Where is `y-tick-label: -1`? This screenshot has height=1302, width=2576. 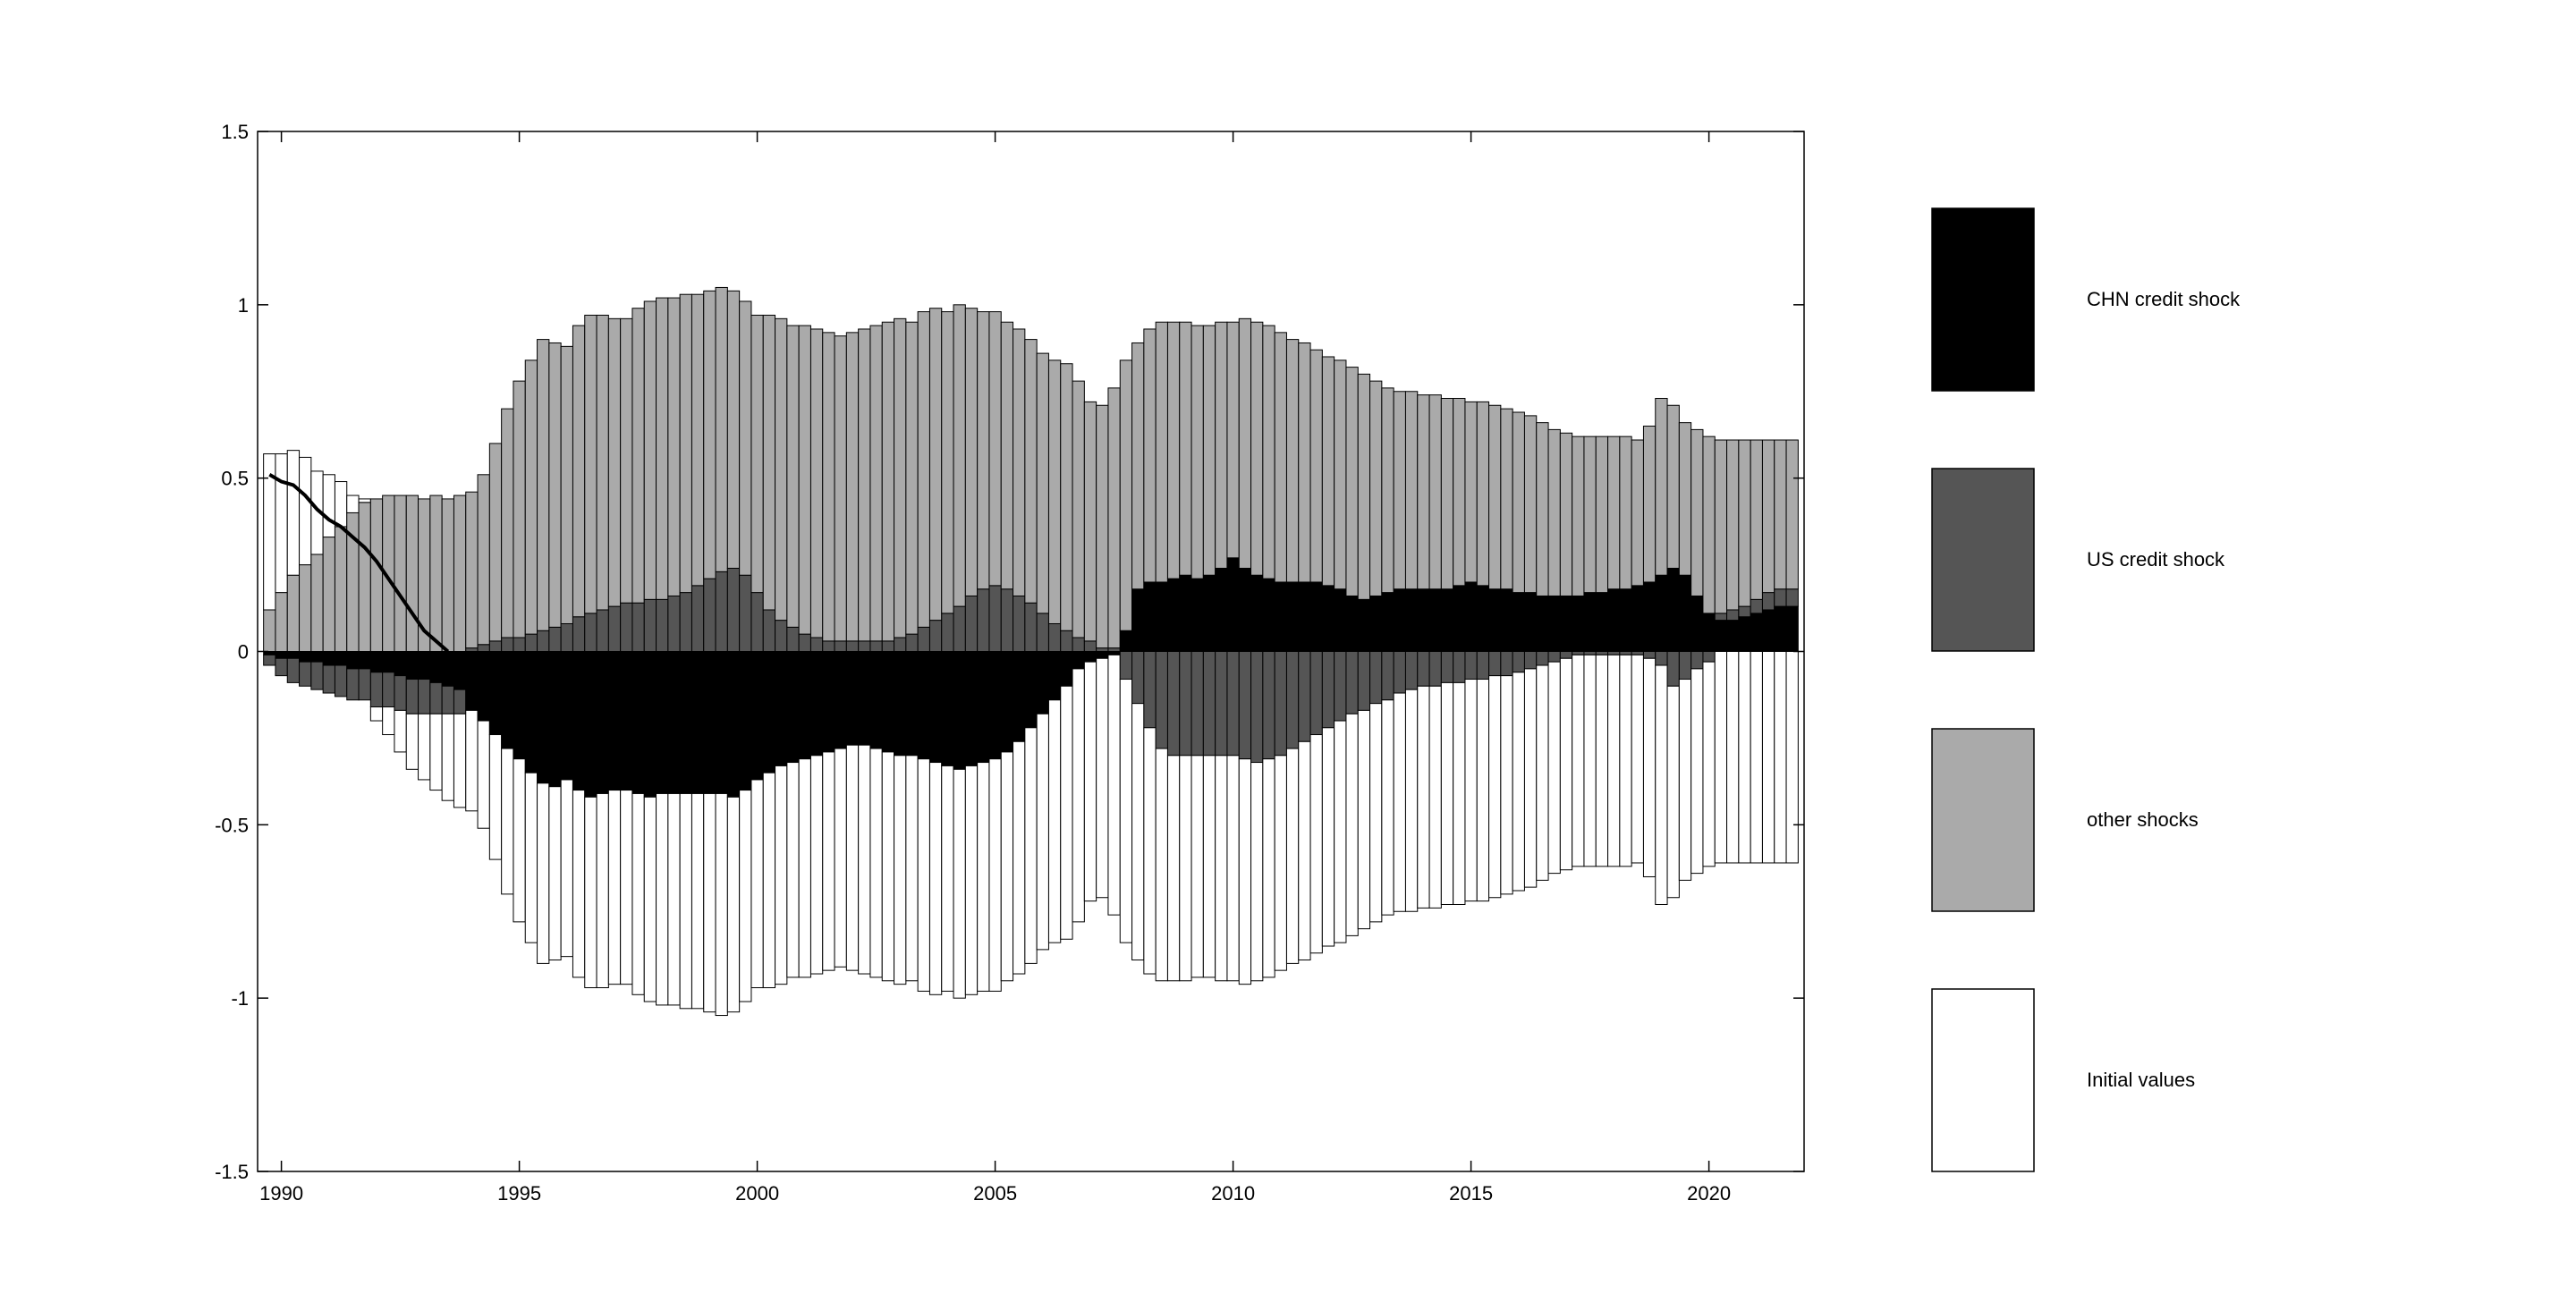 y-tick-label: -1 is located at coordinates (240, 998).